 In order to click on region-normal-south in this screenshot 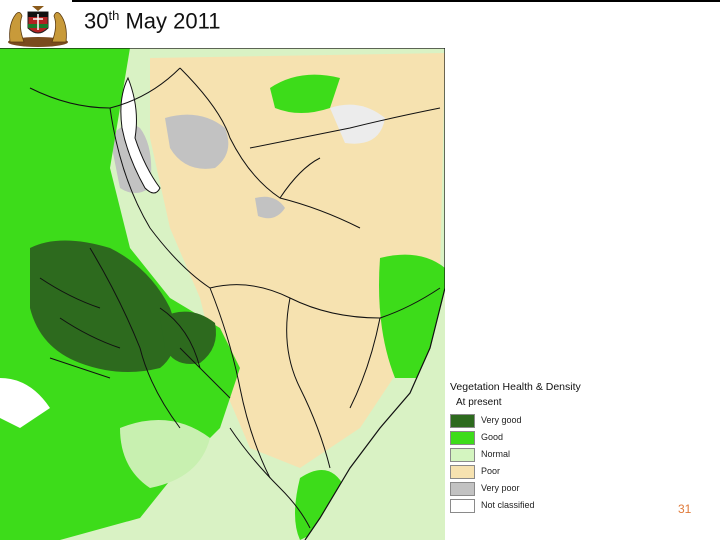, I will do `click(165, 454)`.